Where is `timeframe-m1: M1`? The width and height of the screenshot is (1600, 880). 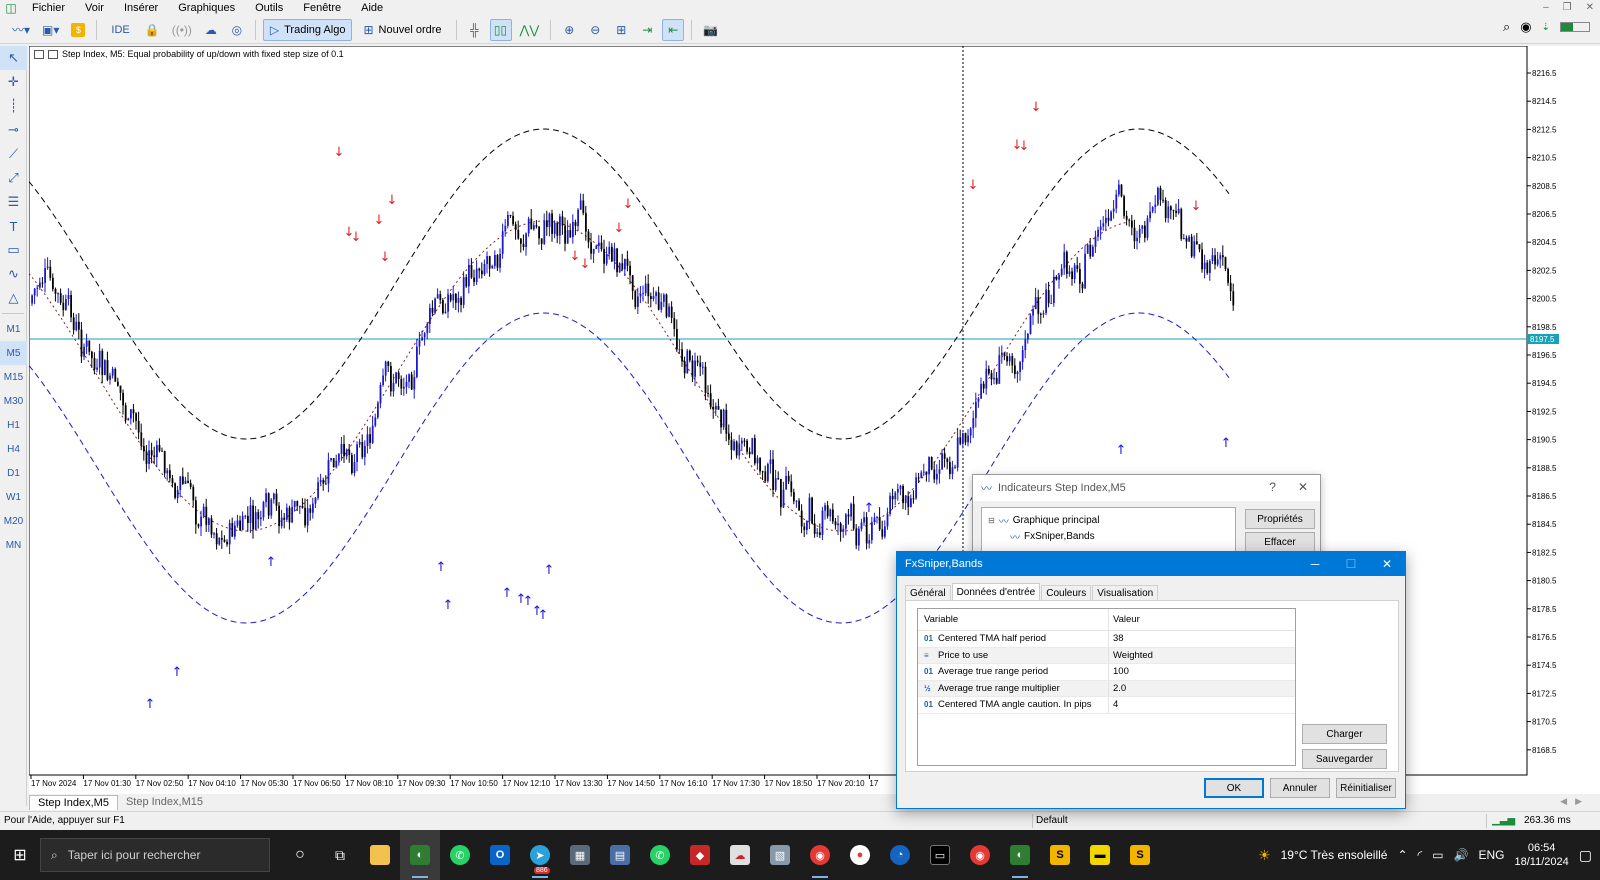
timeframe-m1: M1 is located at coordinates (13, 329).